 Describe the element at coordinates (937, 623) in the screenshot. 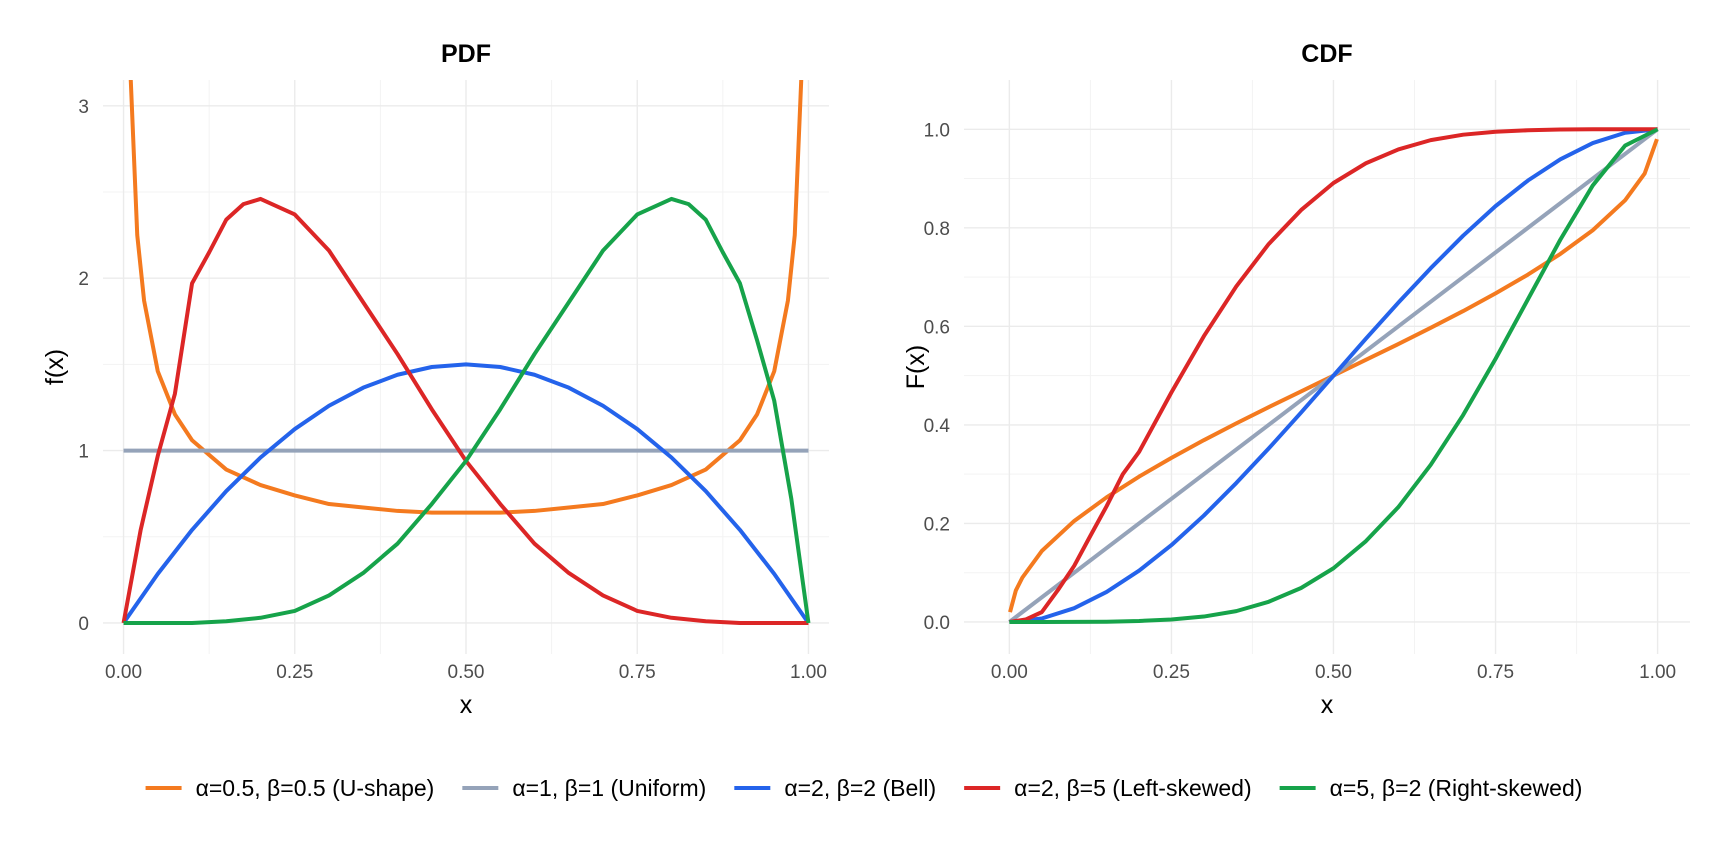

I see `y-tick-label: 0.0` at that location.